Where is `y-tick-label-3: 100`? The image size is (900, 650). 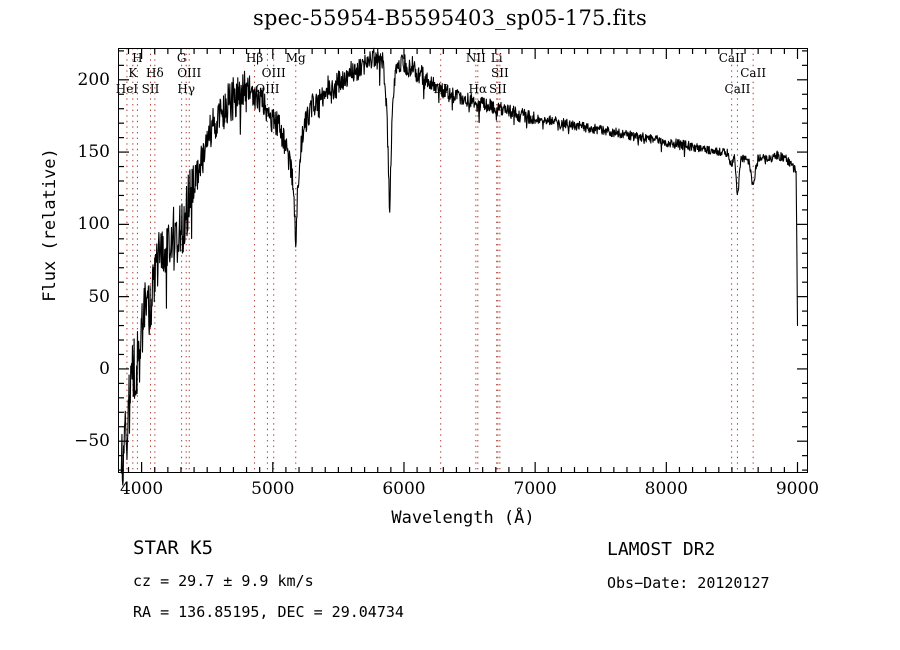 y-tick-label-3: 100 is located at coordinates (93, 224).